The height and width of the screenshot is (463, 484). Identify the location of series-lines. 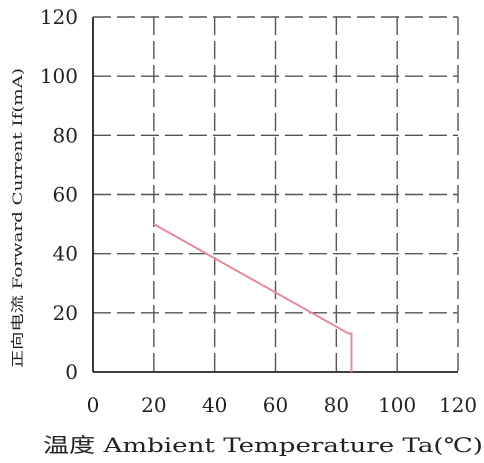
(253, 297).